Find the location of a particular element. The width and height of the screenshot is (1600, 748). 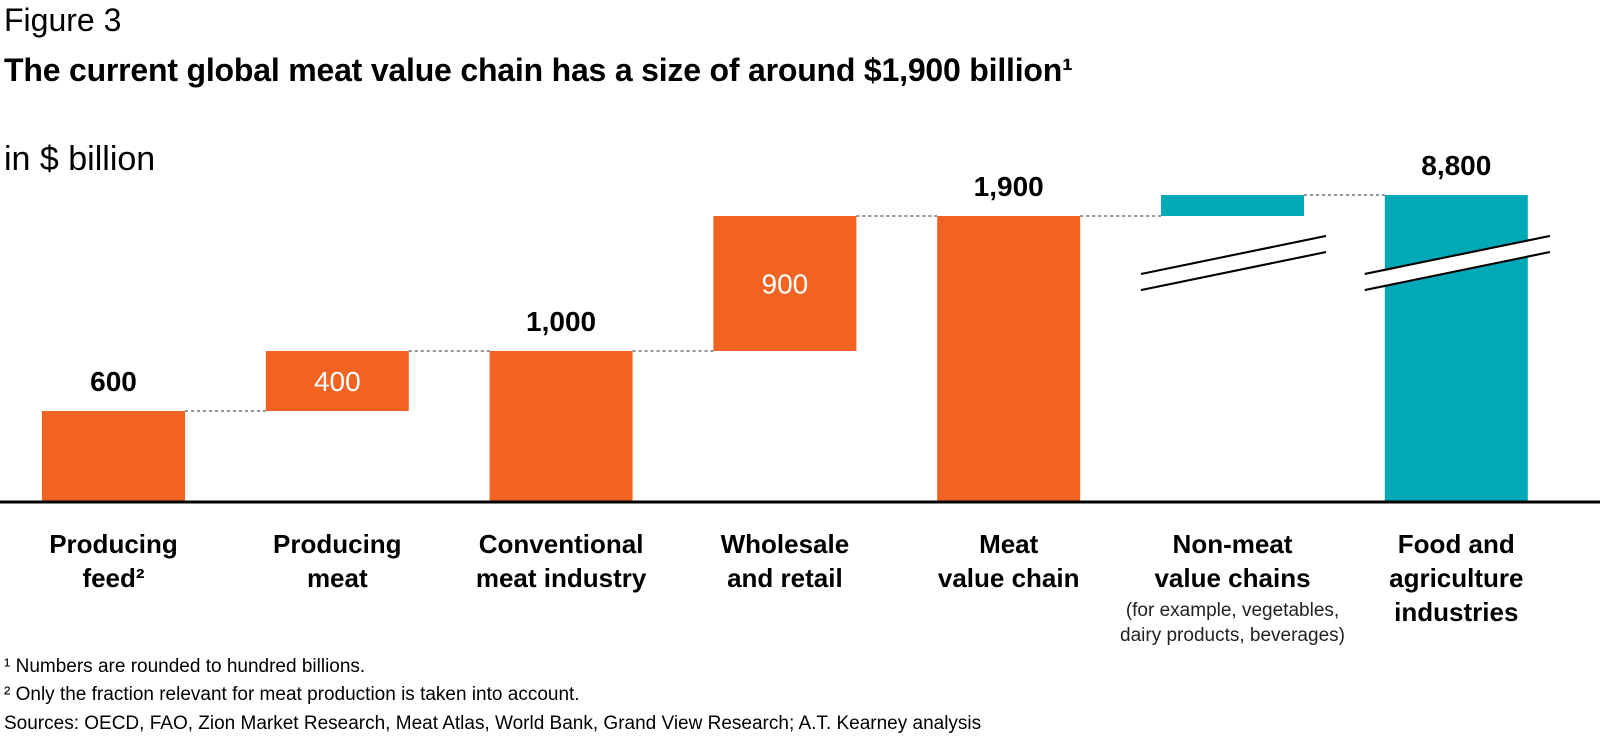

category-label-line: value chain is located at coordinates (1008, 578).